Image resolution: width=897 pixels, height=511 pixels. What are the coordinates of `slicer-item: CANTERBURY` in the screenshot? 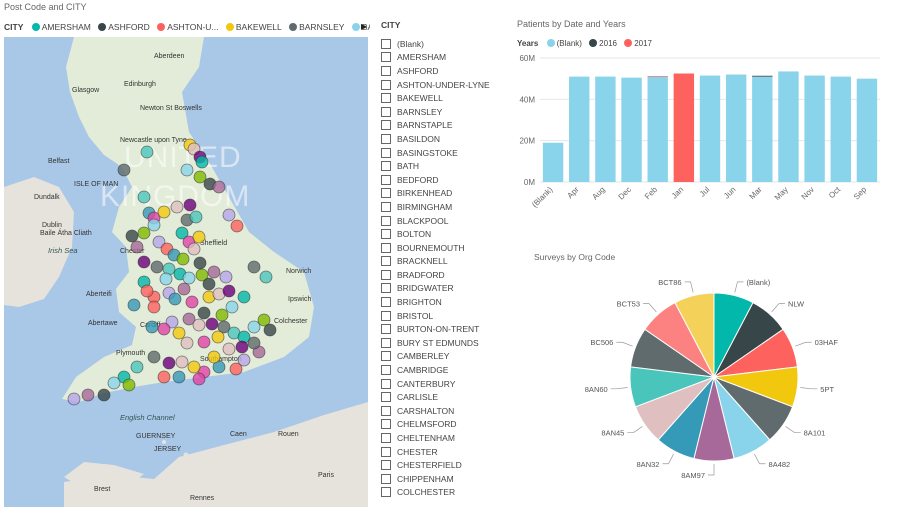 It's located at (441, 384).